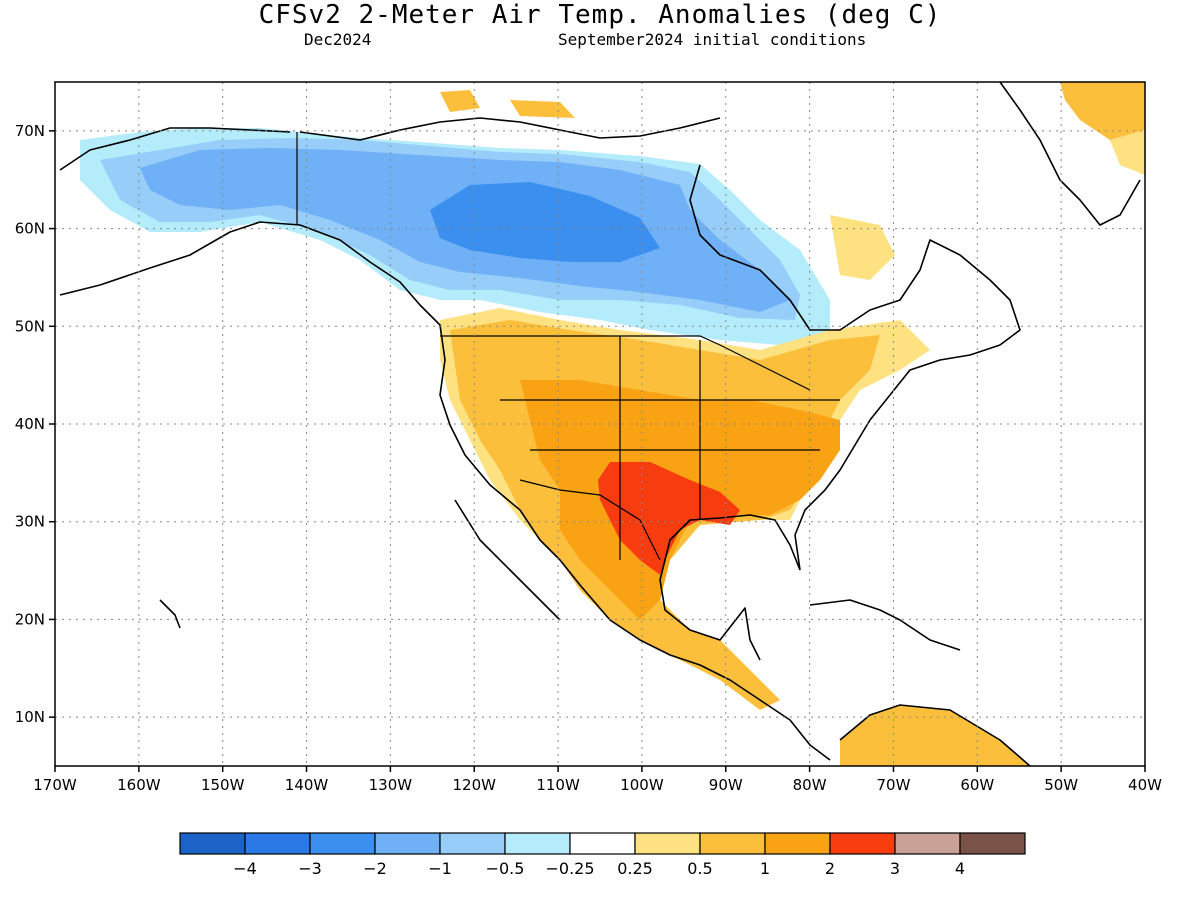  I want to click on x-tick-label: 70W, so click(894, 785).